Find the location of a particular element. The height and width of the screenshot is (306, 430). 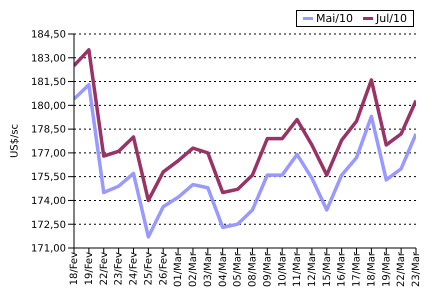

x-tick-label: 17/Mar is located at coordinates (357, 269).